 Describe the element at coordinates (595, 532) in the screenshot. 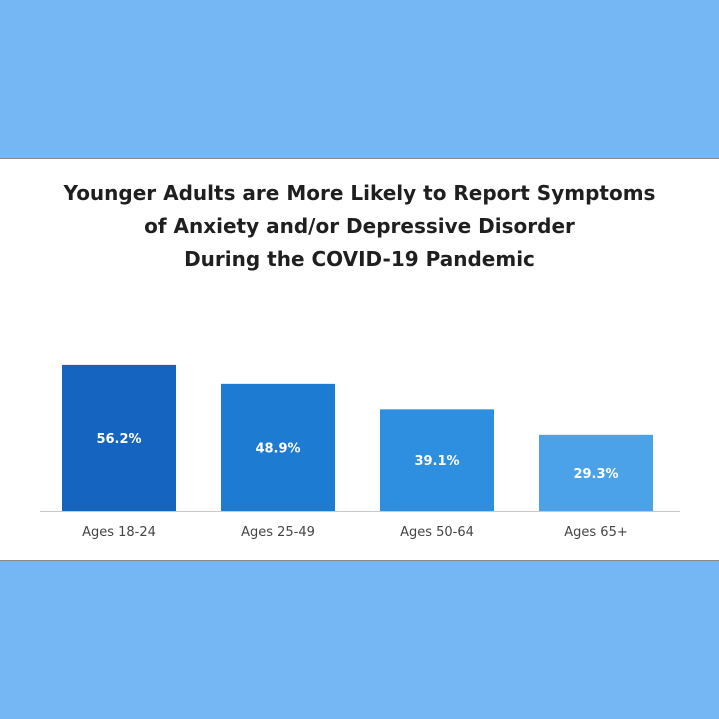

I see `x-tick-label-4: Ages 65+` at that location.